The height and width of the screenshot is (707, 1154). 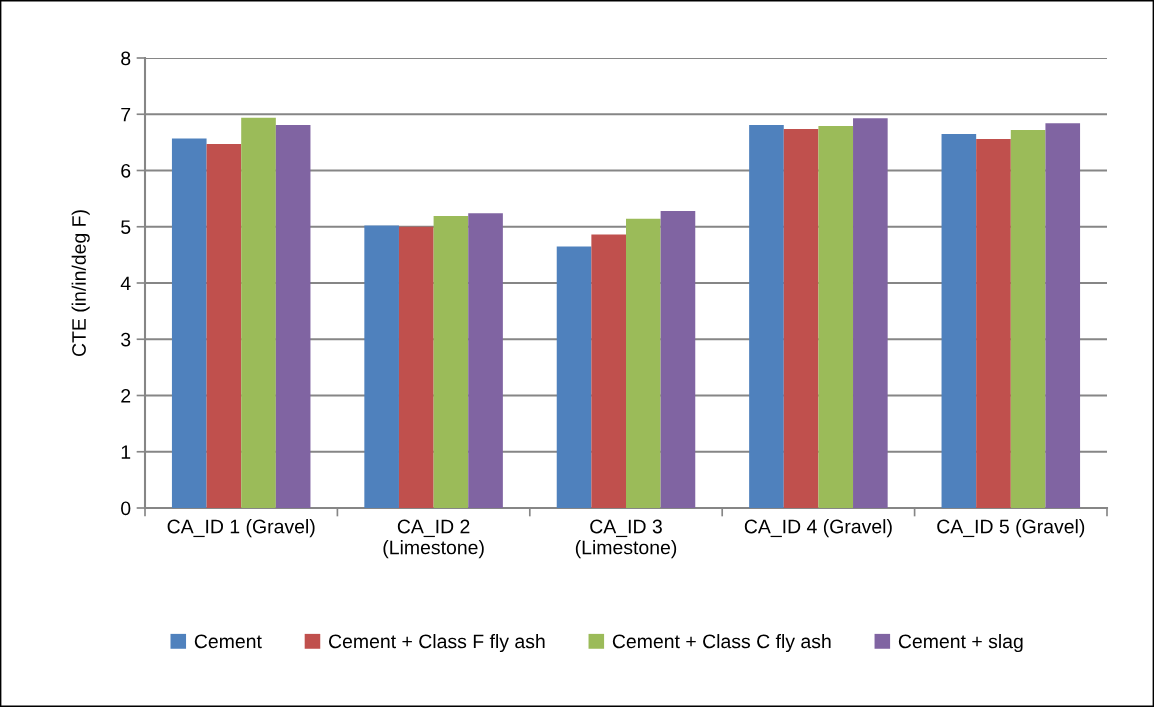 What do you see at coordinates (433, 539) in the screenshot?
I see `x-tick-label: CA_ID 2 (Limestone)` at bounding box center [433, 539].